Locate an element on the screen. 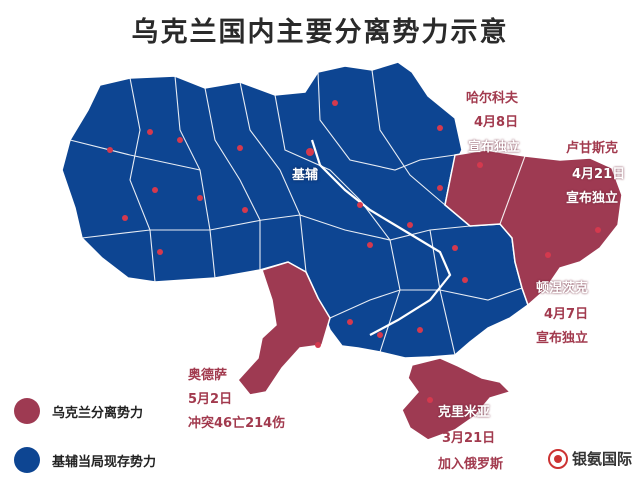 This screenshot has height=483, width=640. region-date-luhansk: 4月21日 is located at coordinates (598, 175).